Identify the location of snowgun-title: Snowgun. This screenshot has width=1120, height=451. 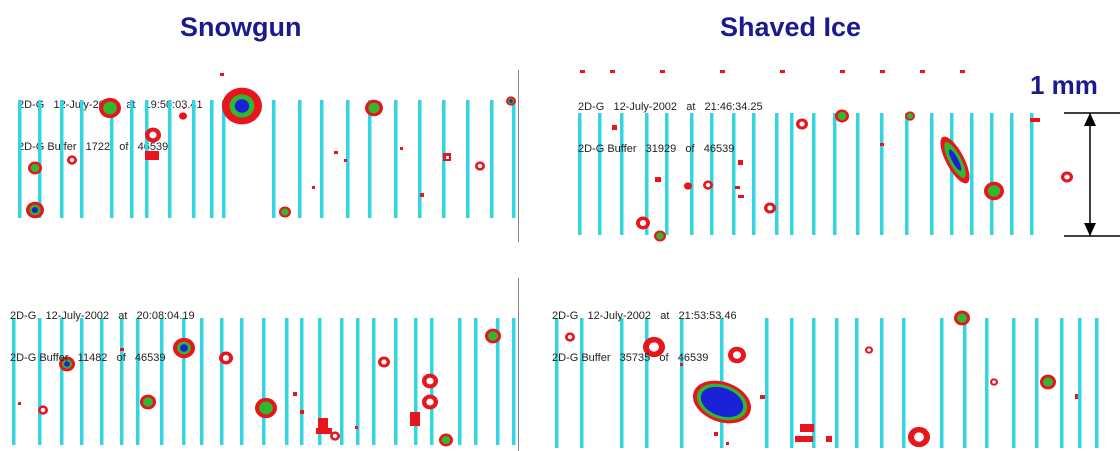
(241, 27).